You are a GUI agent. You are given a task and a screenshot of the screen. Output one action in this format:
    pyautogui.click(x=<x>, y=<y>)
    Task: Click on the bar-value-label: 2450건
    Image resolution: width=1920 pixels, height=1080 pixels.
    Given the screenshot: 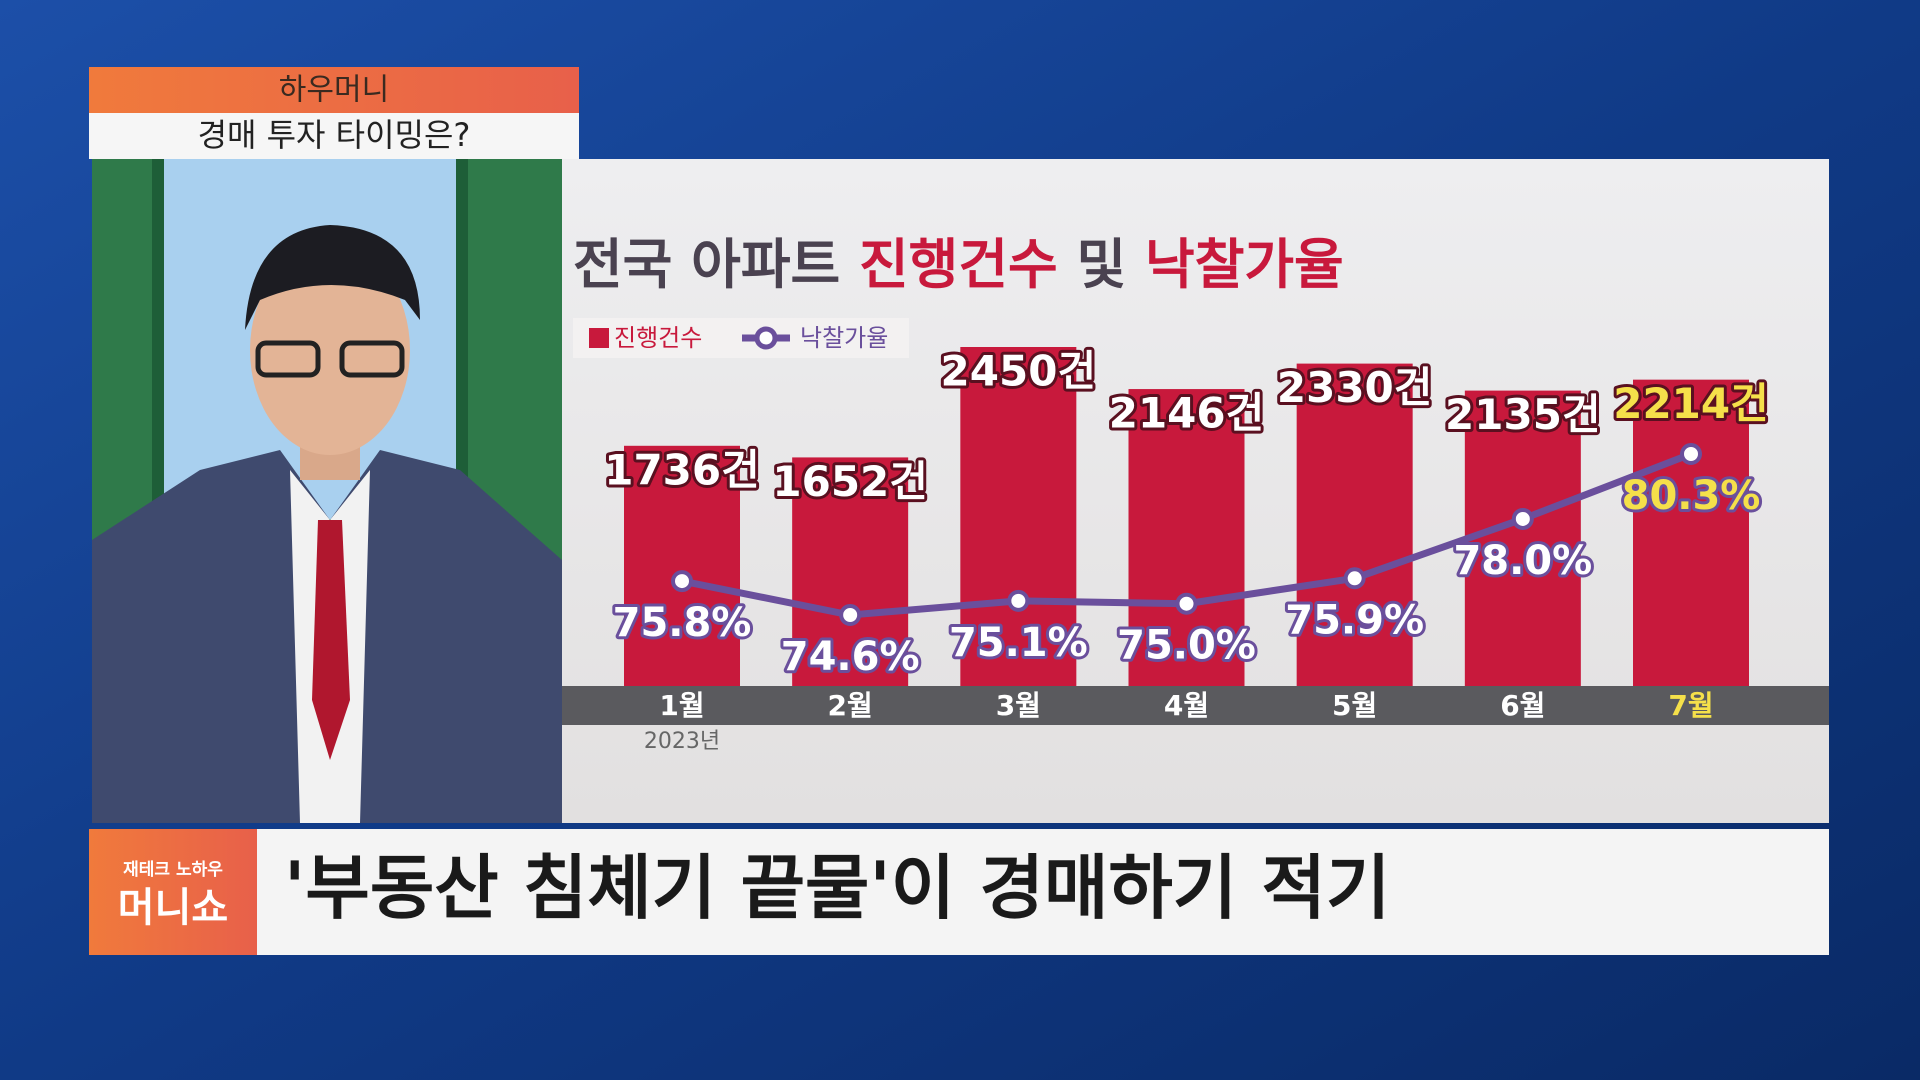 What is the action you would take?
    pyautogui.click(x=1019, y=371)
    